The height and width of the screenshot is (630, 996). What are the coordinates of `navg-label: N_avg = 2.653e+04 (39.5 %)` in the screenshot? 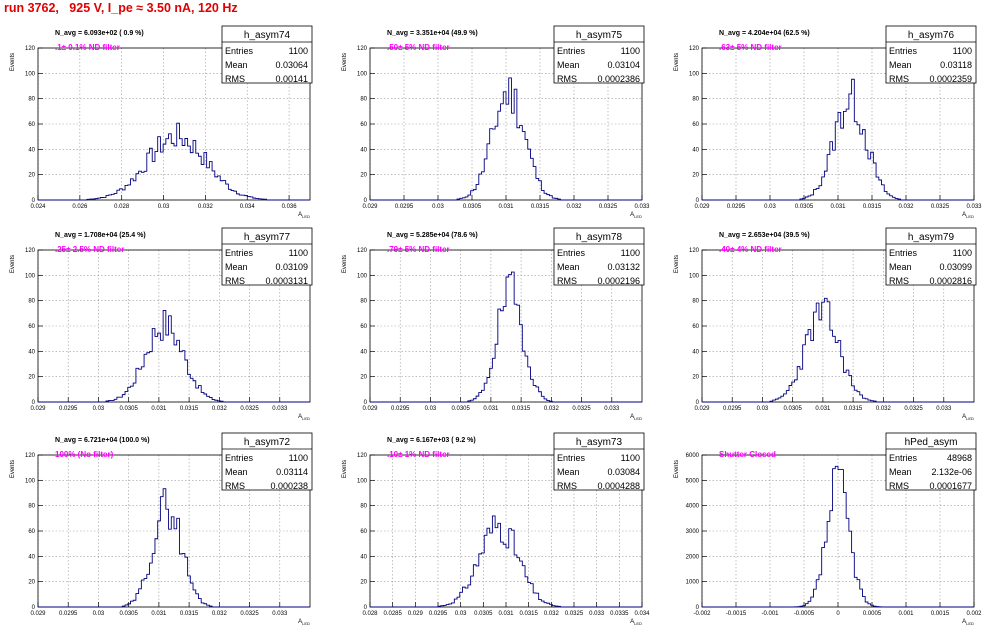 It's located at (764, 235).